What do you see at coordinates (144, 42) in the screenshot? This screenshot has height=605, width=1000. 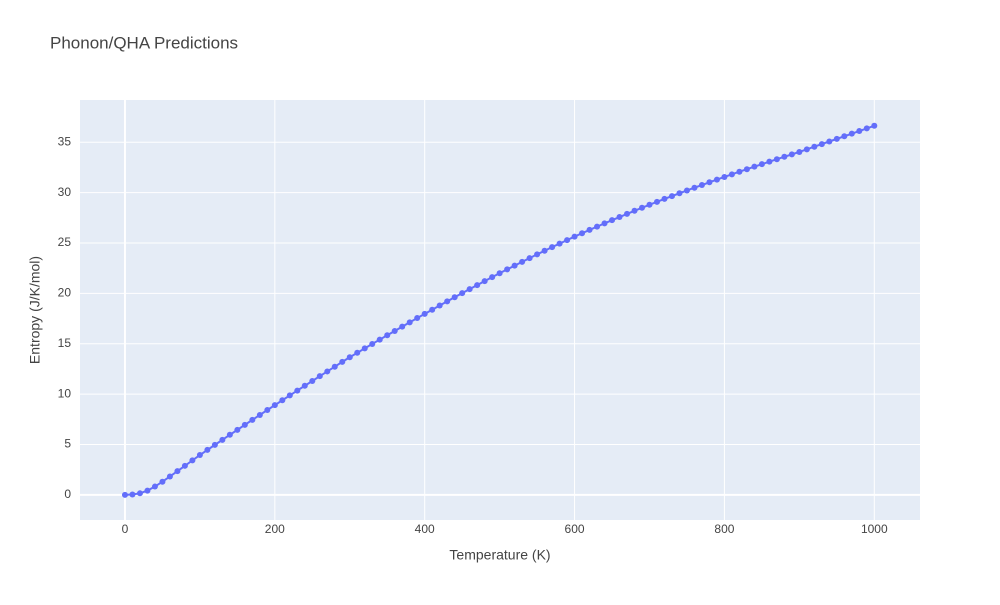 I see `chart-title: Phonon/QHA Predictions` at bounding box center [144, 42].